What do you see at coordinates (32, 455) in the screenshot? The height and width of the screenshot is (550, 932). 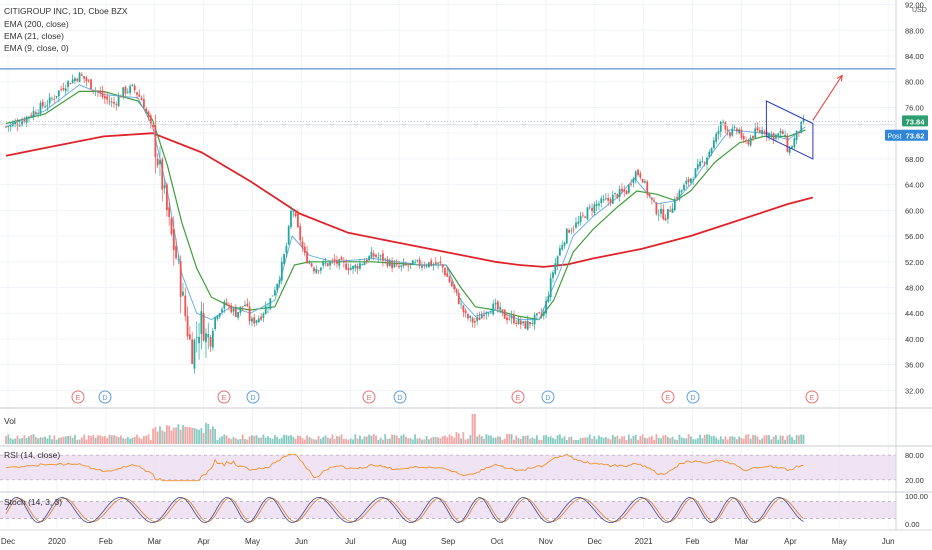 I see `rsi-pane-label: RSI (14, close)` at bounding box center [32, 455].